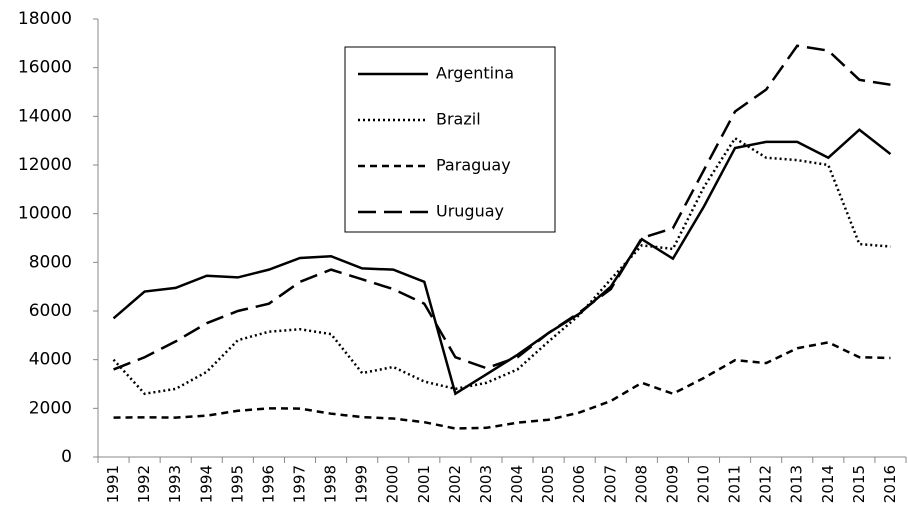 This screenshot has width=908, height=522. I want to click on y-tick-label: 18000, so click(45, 19).